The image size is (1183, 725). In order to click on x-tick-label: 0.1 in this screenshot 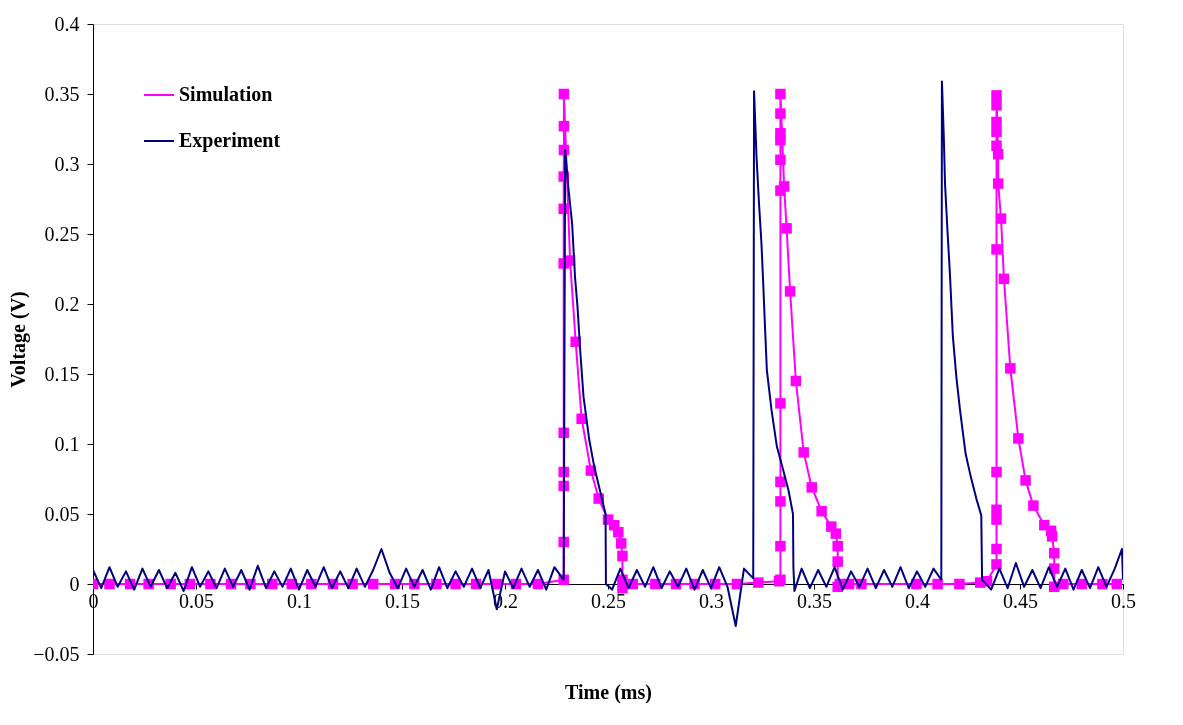, I will do `click(299, 600)`.